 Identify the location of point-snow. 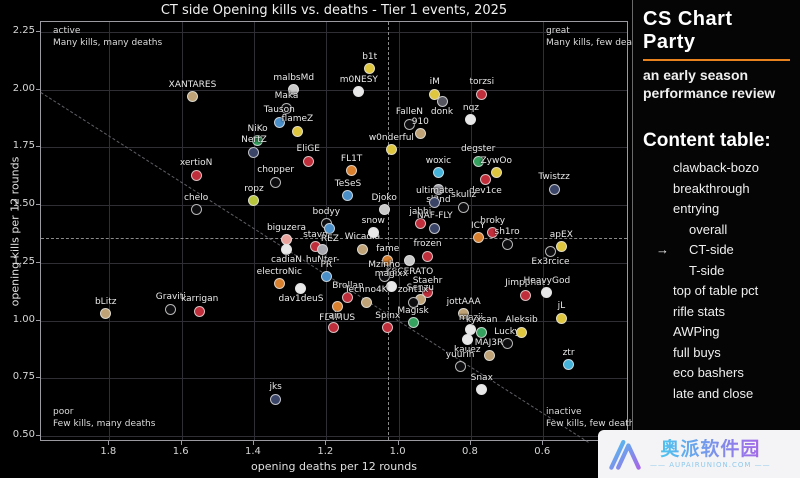
(373, 233).